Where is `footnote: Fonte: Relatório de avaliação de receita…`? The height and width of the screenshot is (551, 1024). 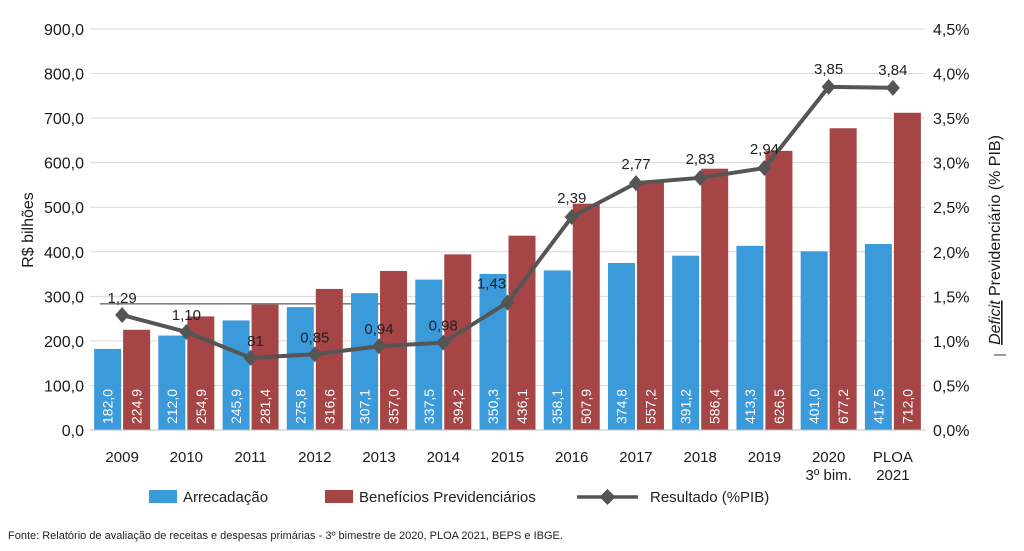 footnote: Fonte: Relatório de avaliação de receita… is located at coordinates (285, 536).